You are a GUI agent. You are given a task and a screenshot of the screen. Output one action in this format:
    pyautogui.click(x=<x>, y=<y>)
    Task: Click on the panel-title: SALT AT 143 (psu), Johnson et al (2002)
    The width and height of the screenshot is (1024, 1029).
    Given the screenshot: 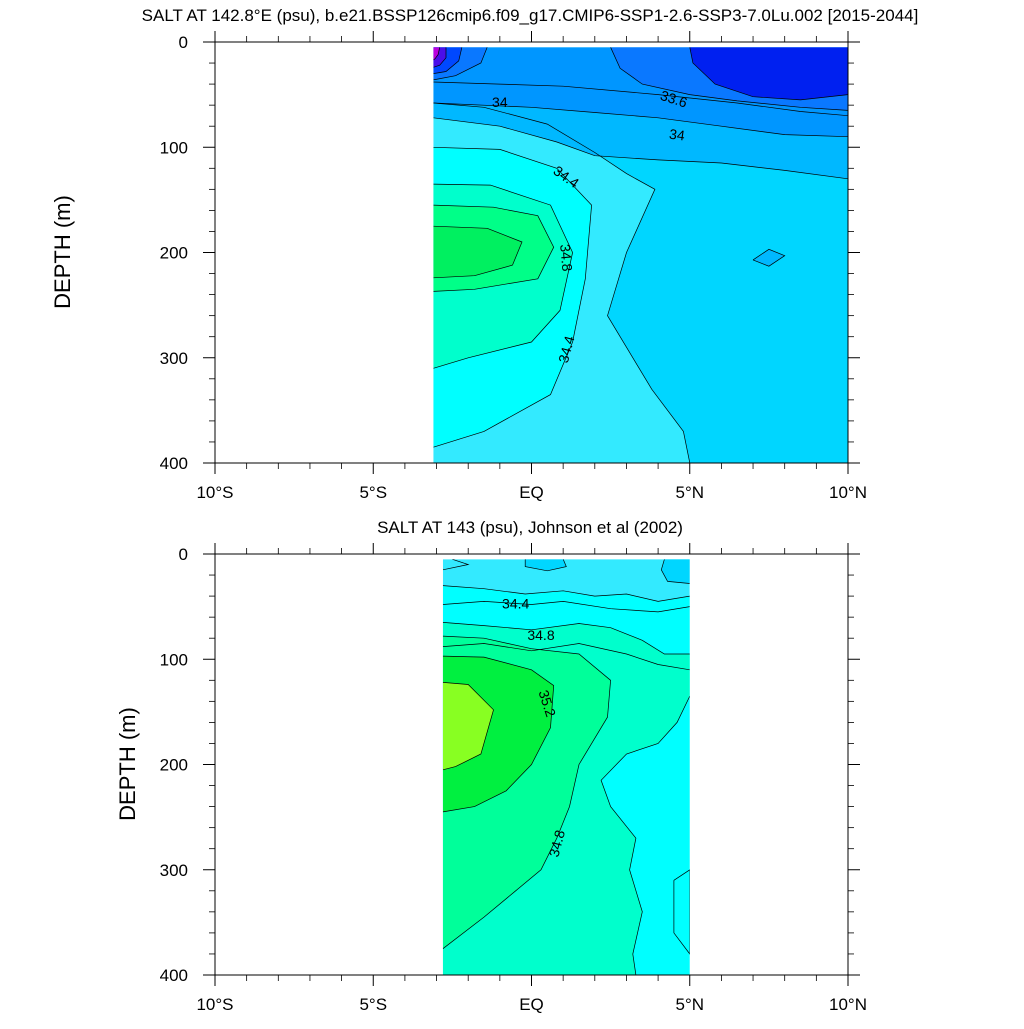 What is the action you would take?
    pyautogui.click(x=530, y=527)
    